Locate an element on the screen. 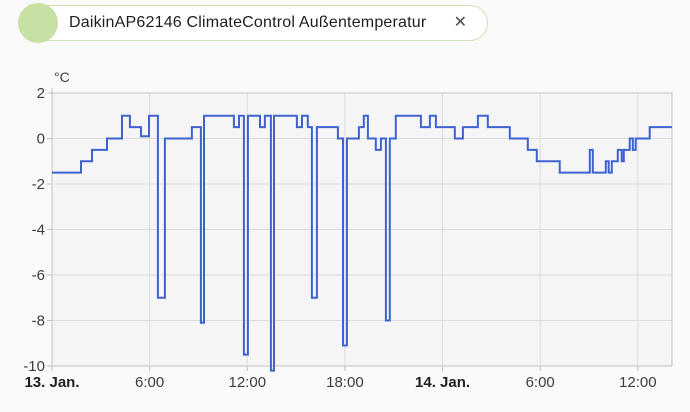 The width and height of the screenshot is (690, 412). x-tick-label: 13. Jan. is located at coordinates (51, 382).